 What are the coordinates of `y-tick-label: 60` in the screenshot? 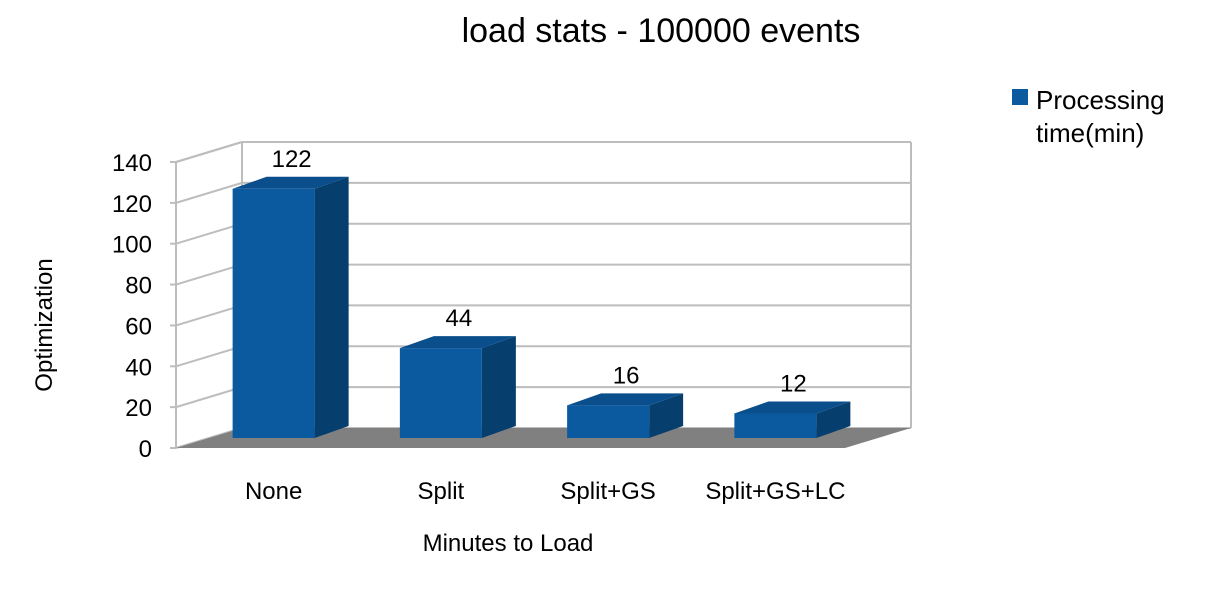 It's located at (138, 326).